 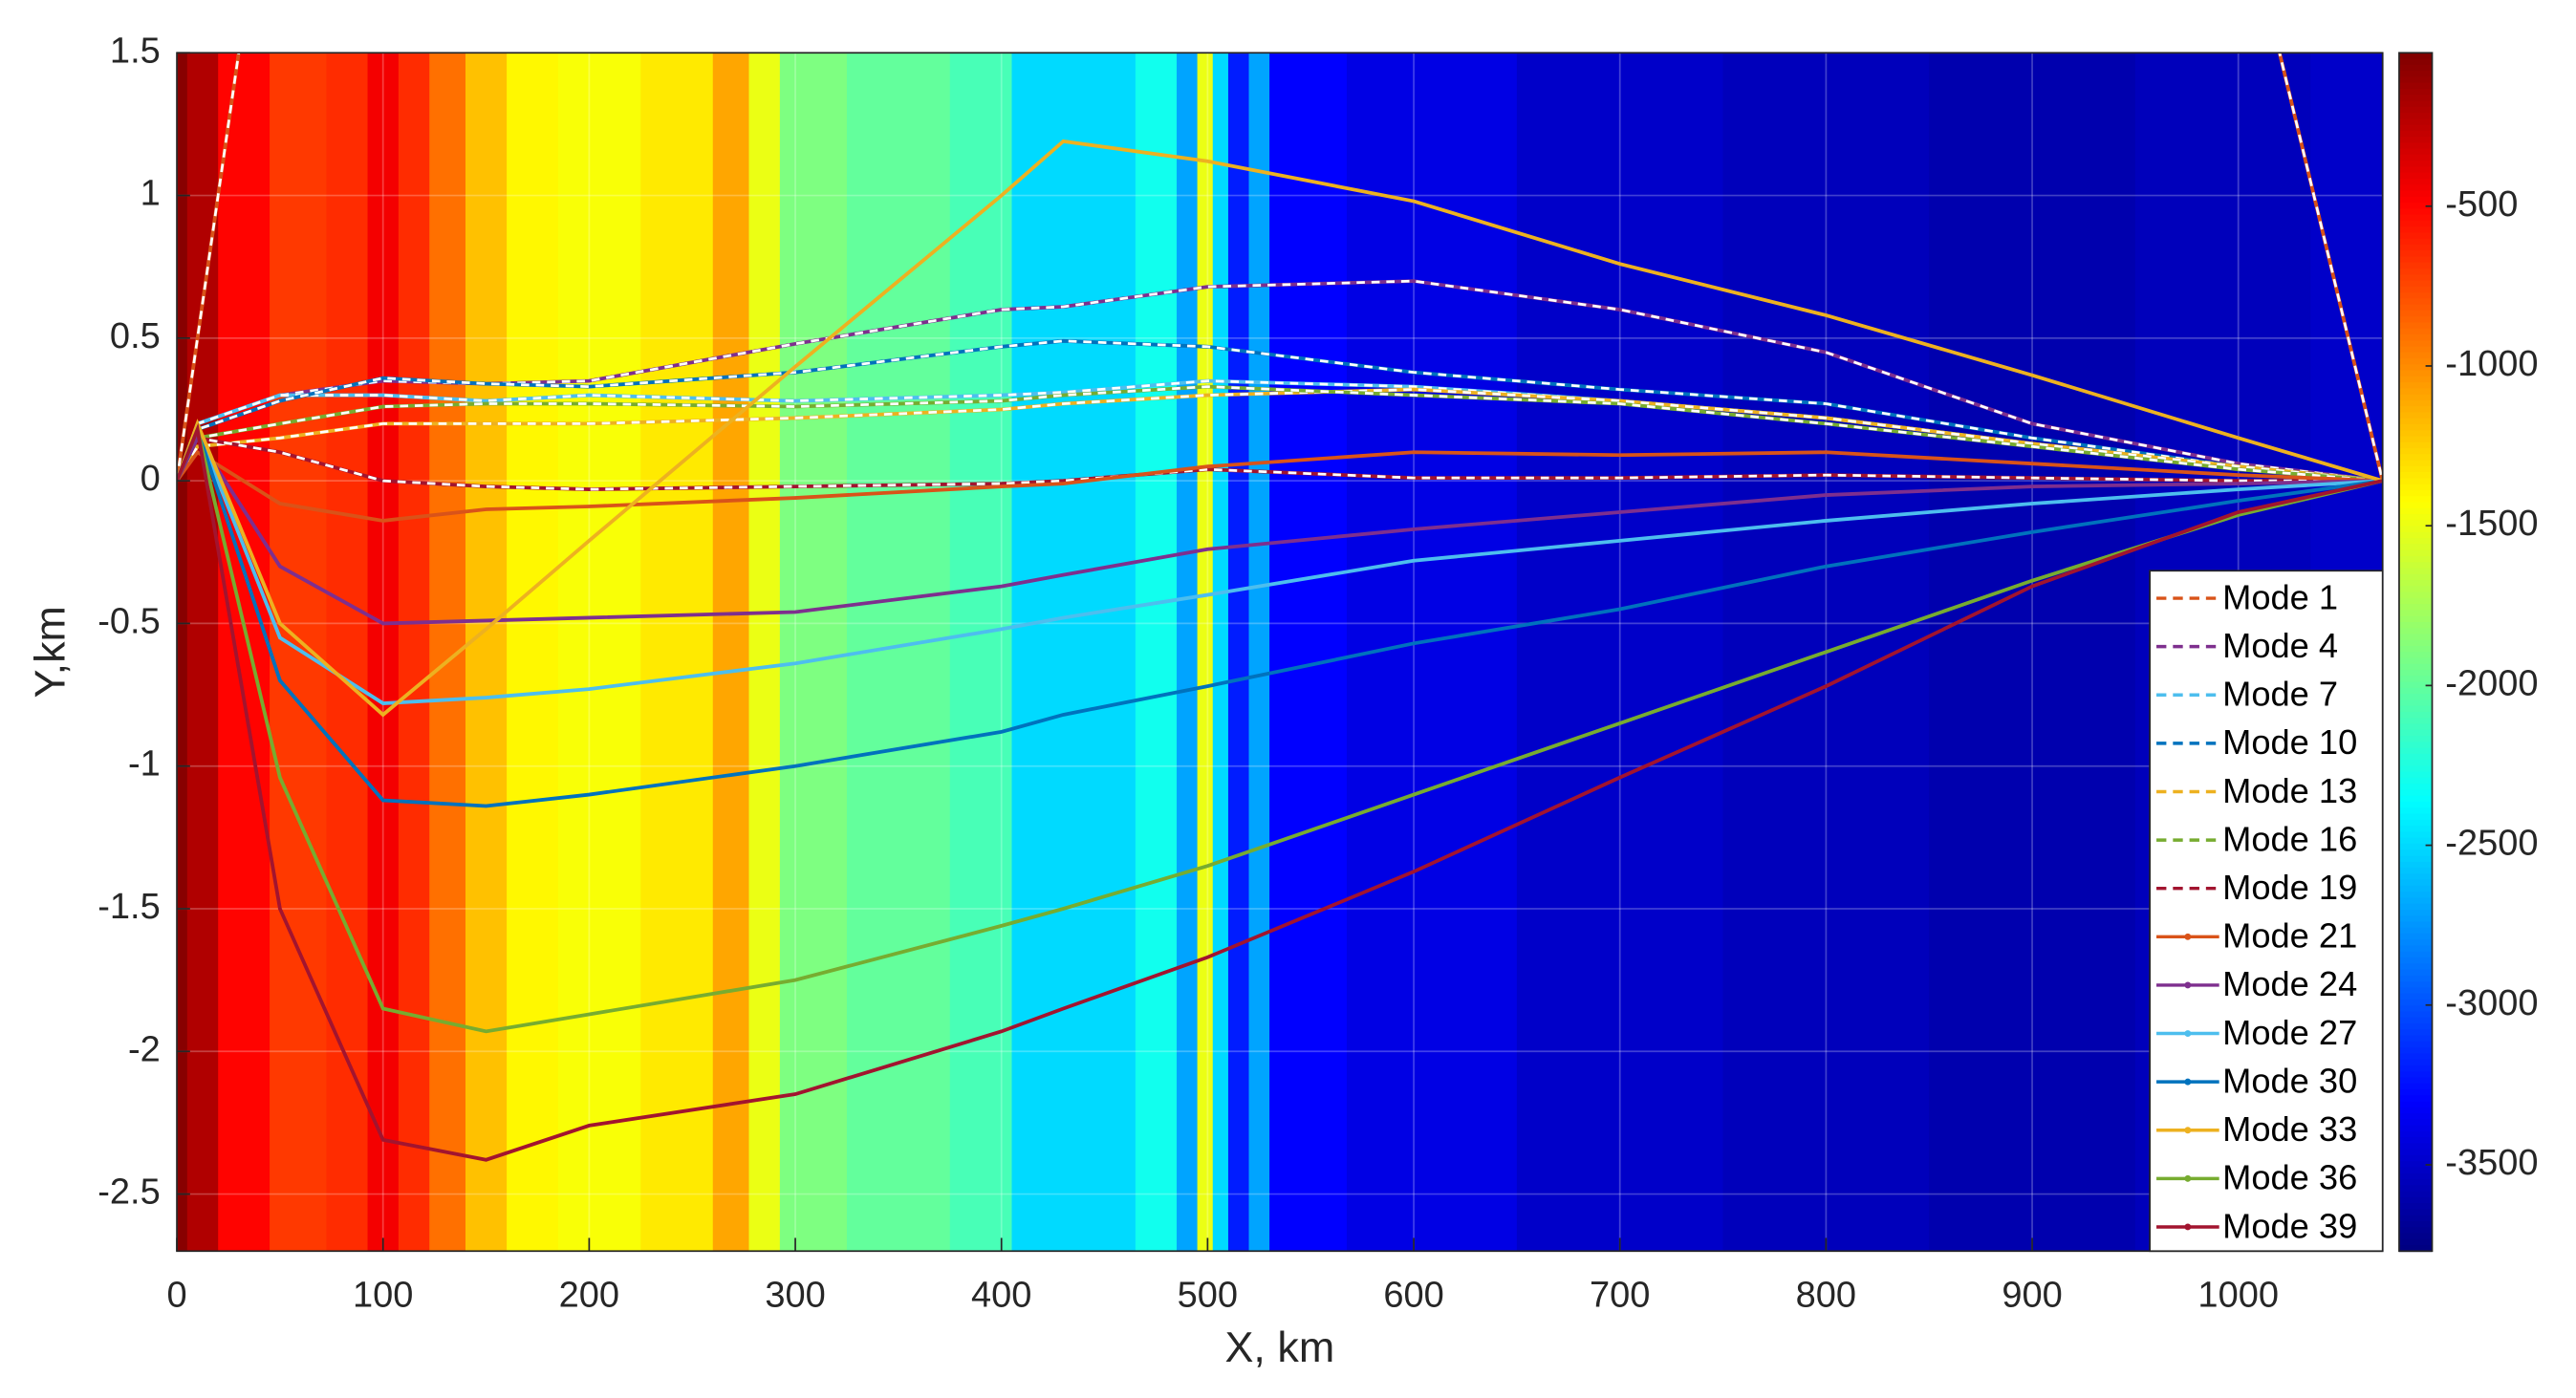 What do you see at coordinates (1279, 1347) in the screenshot?
I see `x-axis-label: X, km` at bounding box center [1279, 1347].